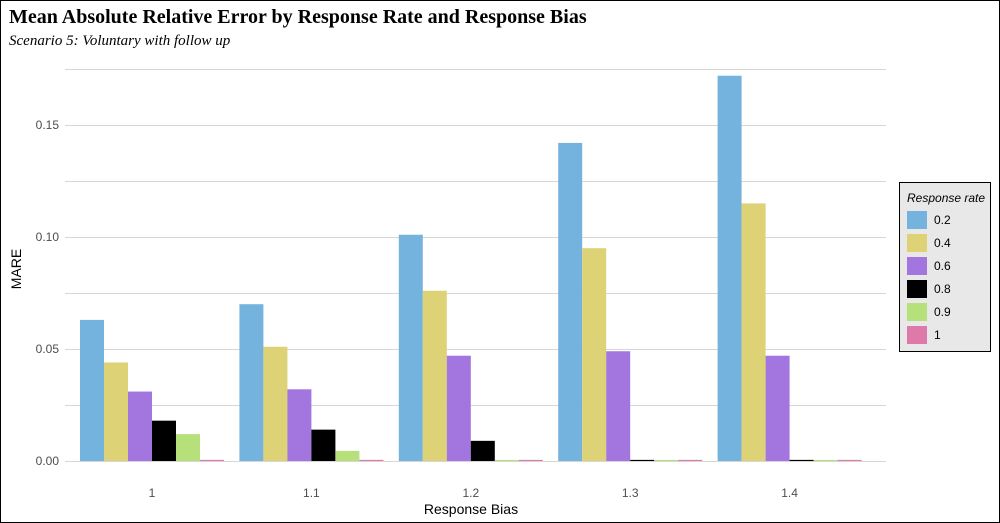  I want to click on y-tick-label: 0.10, so click(48, 237).